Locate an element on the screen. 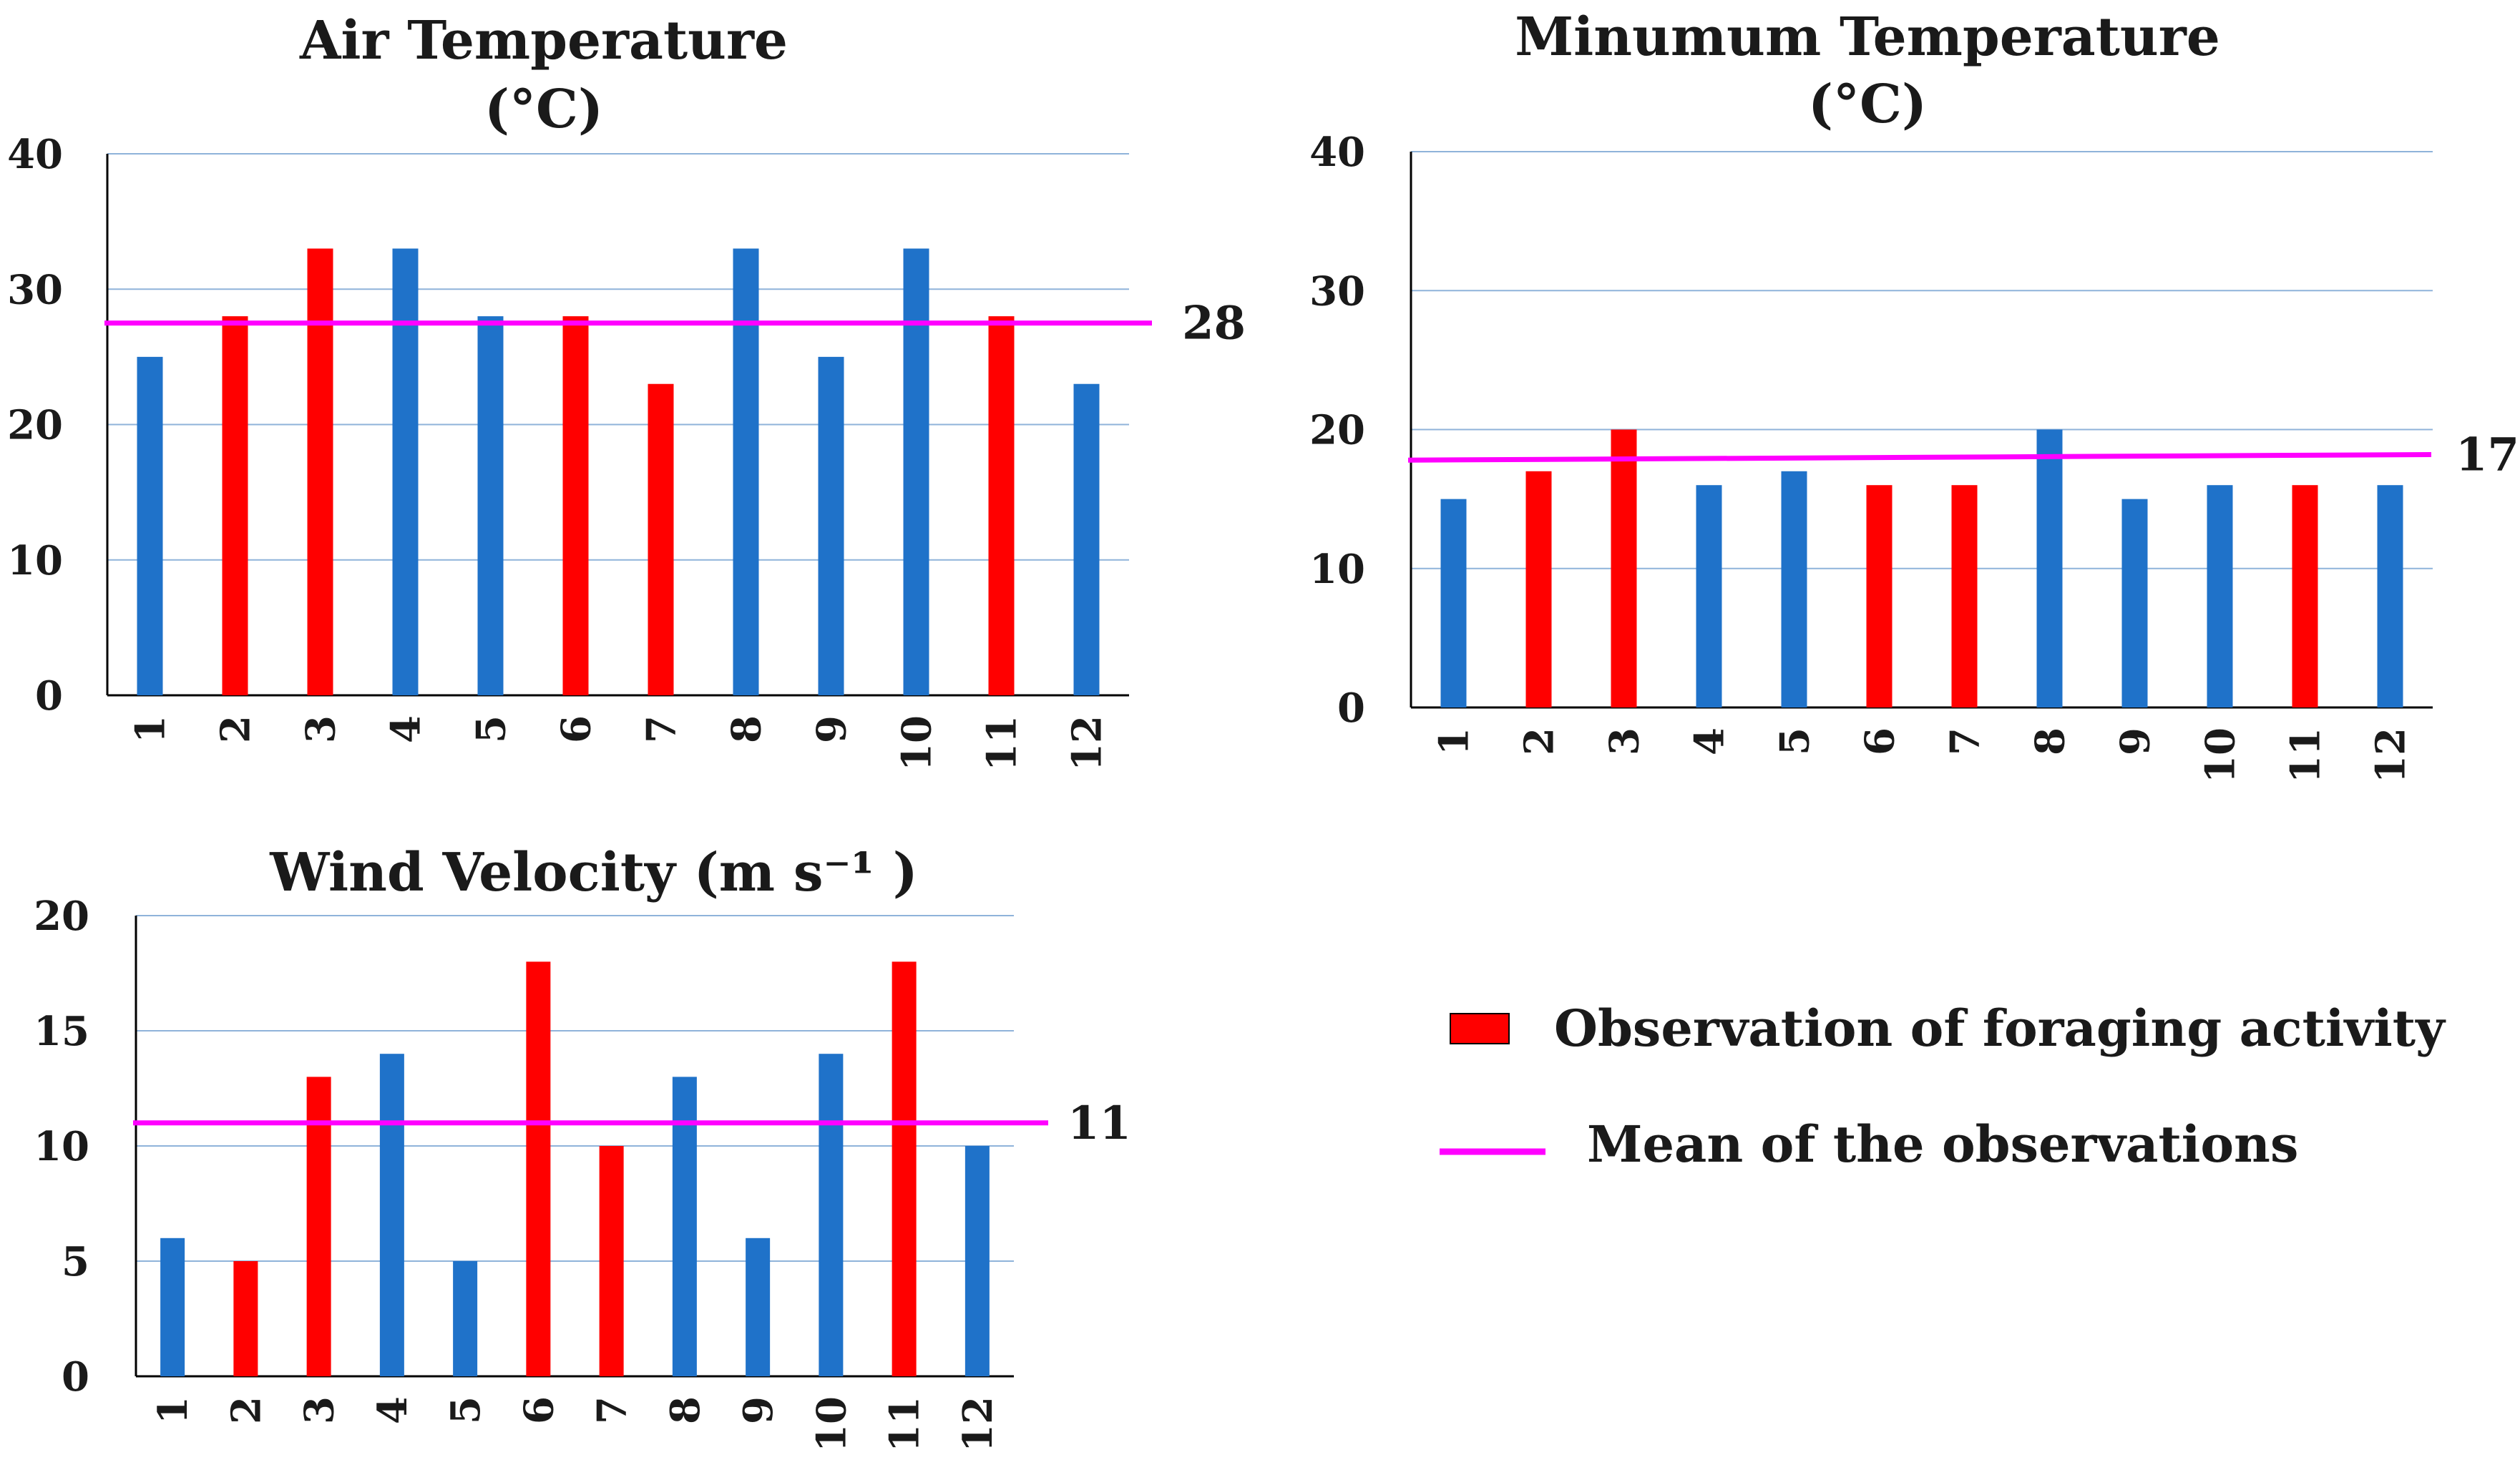 This screenshot has height=1475, width=2520. y-tick-label: 5 is located at coordinates (75, 1261).